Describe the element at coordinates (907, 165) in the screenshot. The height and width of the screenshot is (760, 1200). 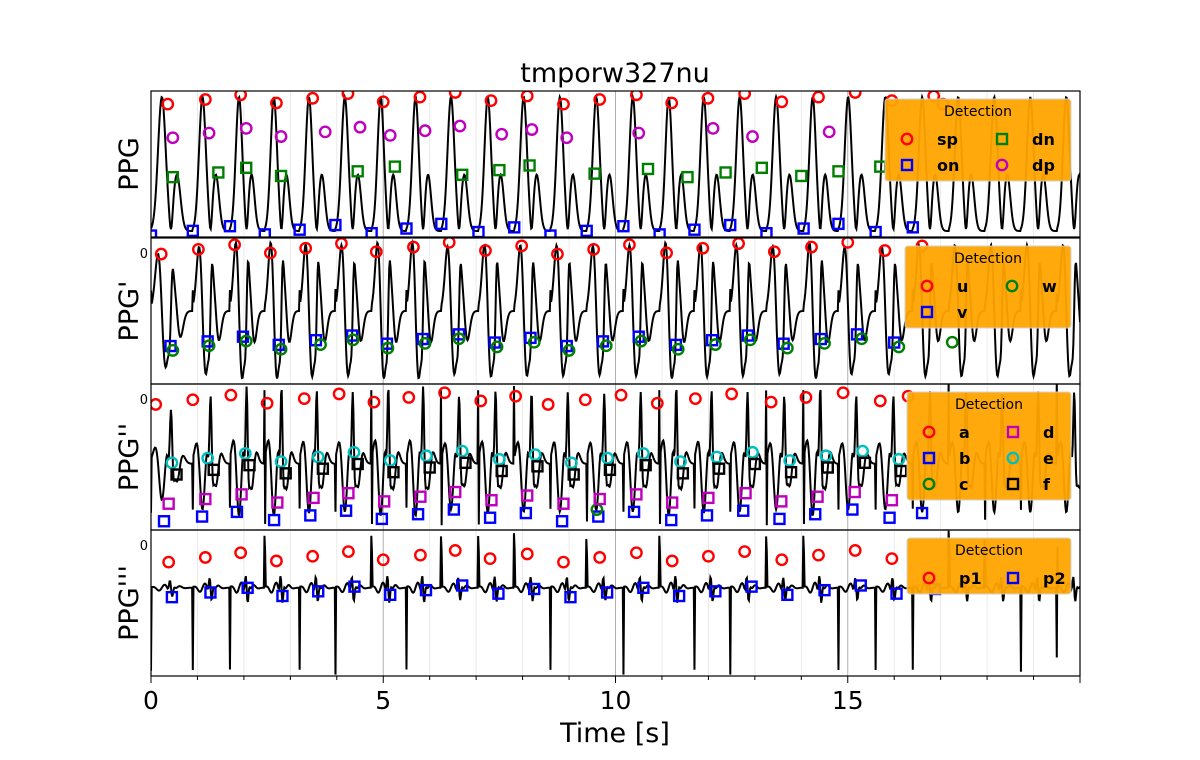
I see `legend-marker-on` at that location.